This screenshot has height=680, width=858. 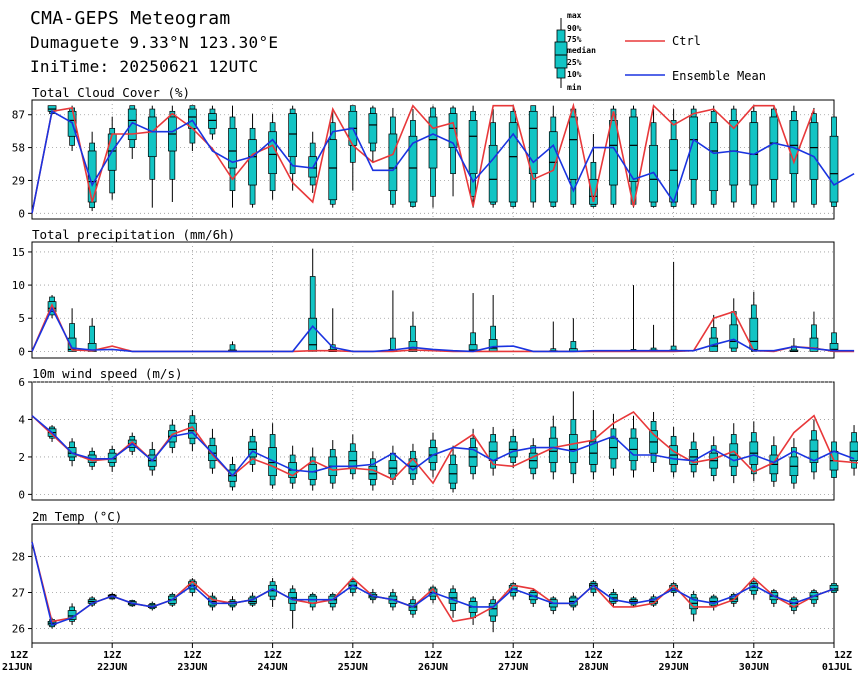 I want to click on meteogram-title: CMA-GEPS Meteogram, so click(x=130, y=18).